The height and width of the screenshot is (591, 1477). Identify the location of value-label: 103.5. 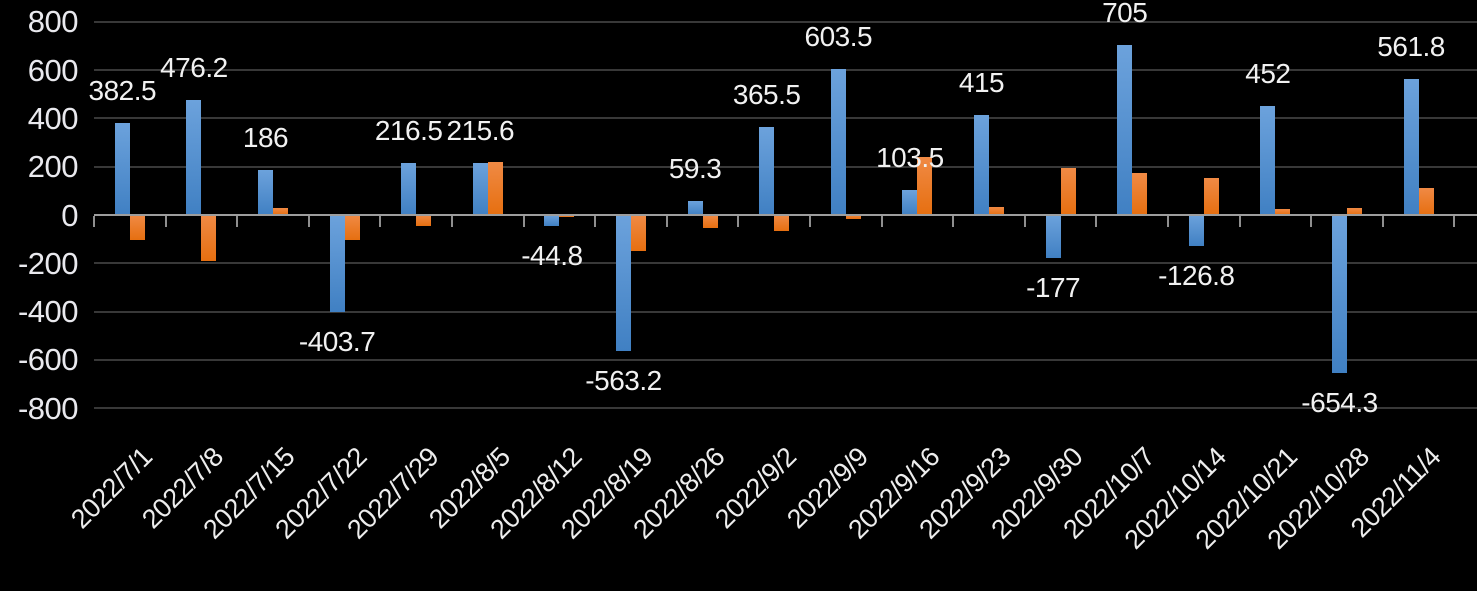
(910, 158).